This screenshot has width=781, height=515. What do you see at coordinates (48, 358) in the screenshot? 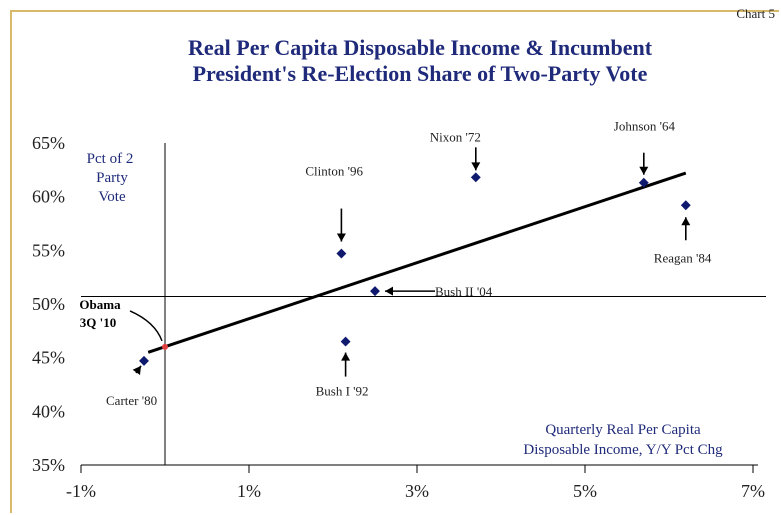
I see `y-tick-label: 45%` at bounding box center [48, 358].